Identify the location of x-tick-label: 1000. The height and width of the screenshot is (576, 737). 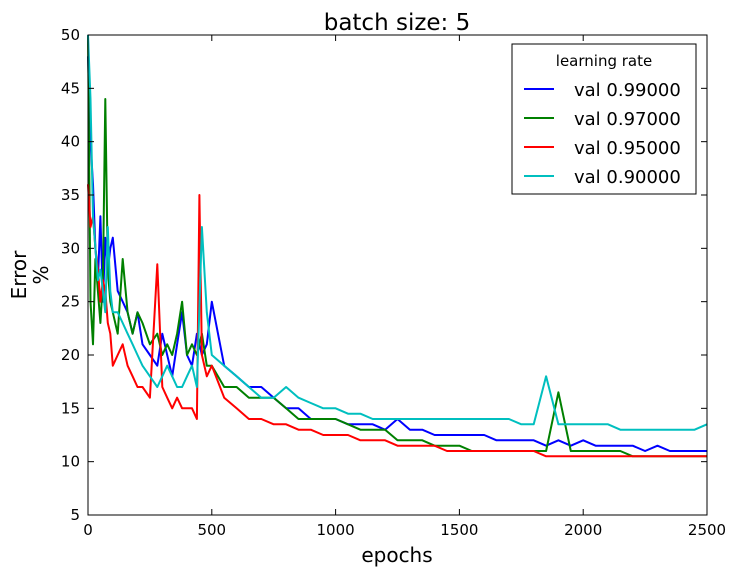
(336, 530).